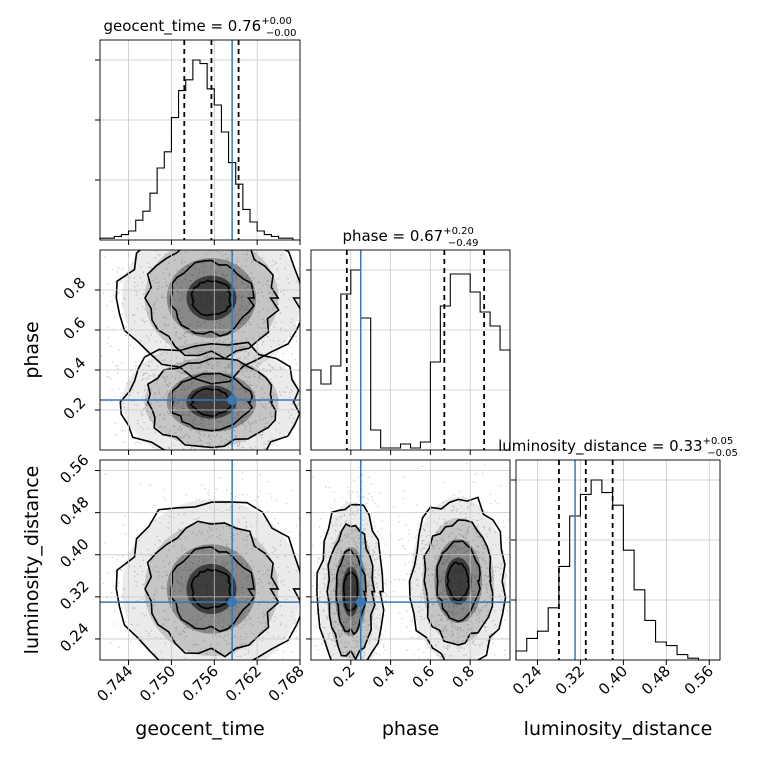 The image size is (760, 764). Describe the element at coordinates (699, 680) in the screenshot. I see `axis-luminosity_distance-xticklabel-4: 0.56` at that location.